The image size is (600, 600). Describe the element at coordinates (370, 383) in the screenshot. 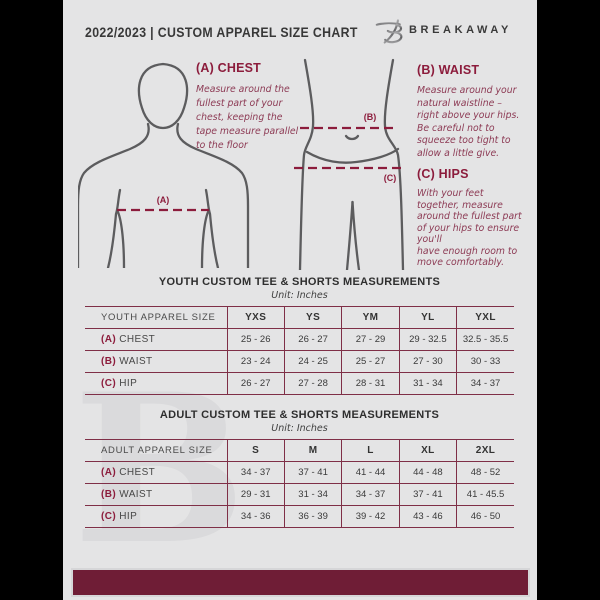

I see `value-cell: 28 - 31` at that location.